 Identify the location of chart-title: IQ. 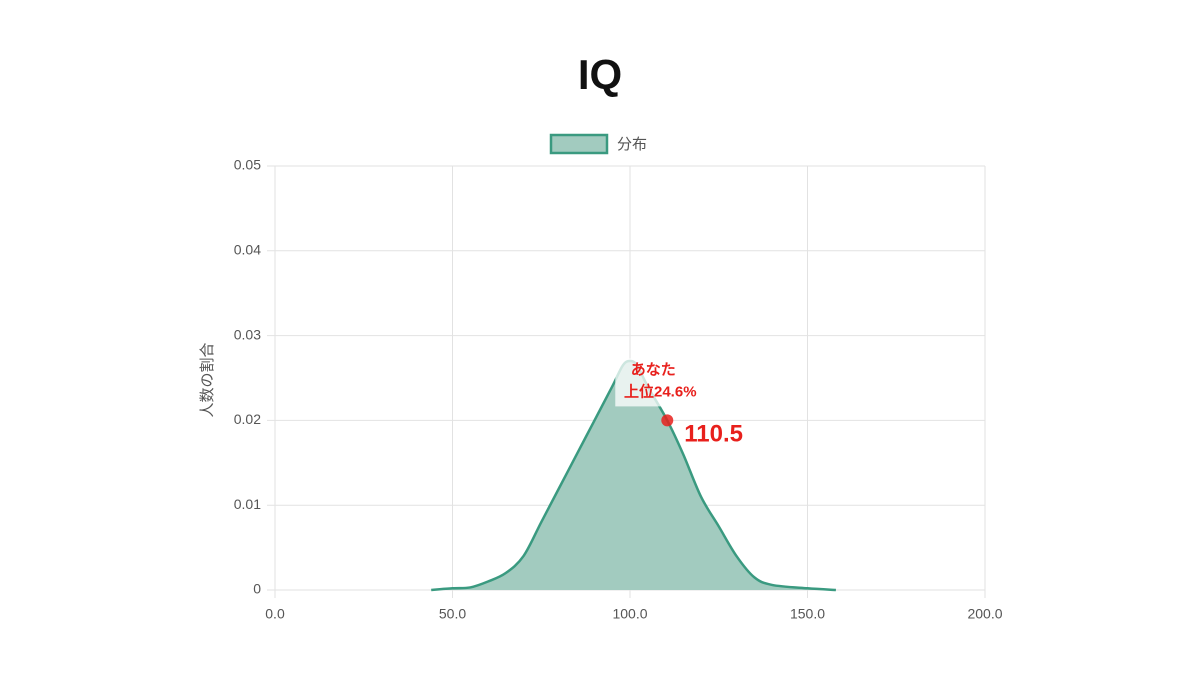
(600, 74).